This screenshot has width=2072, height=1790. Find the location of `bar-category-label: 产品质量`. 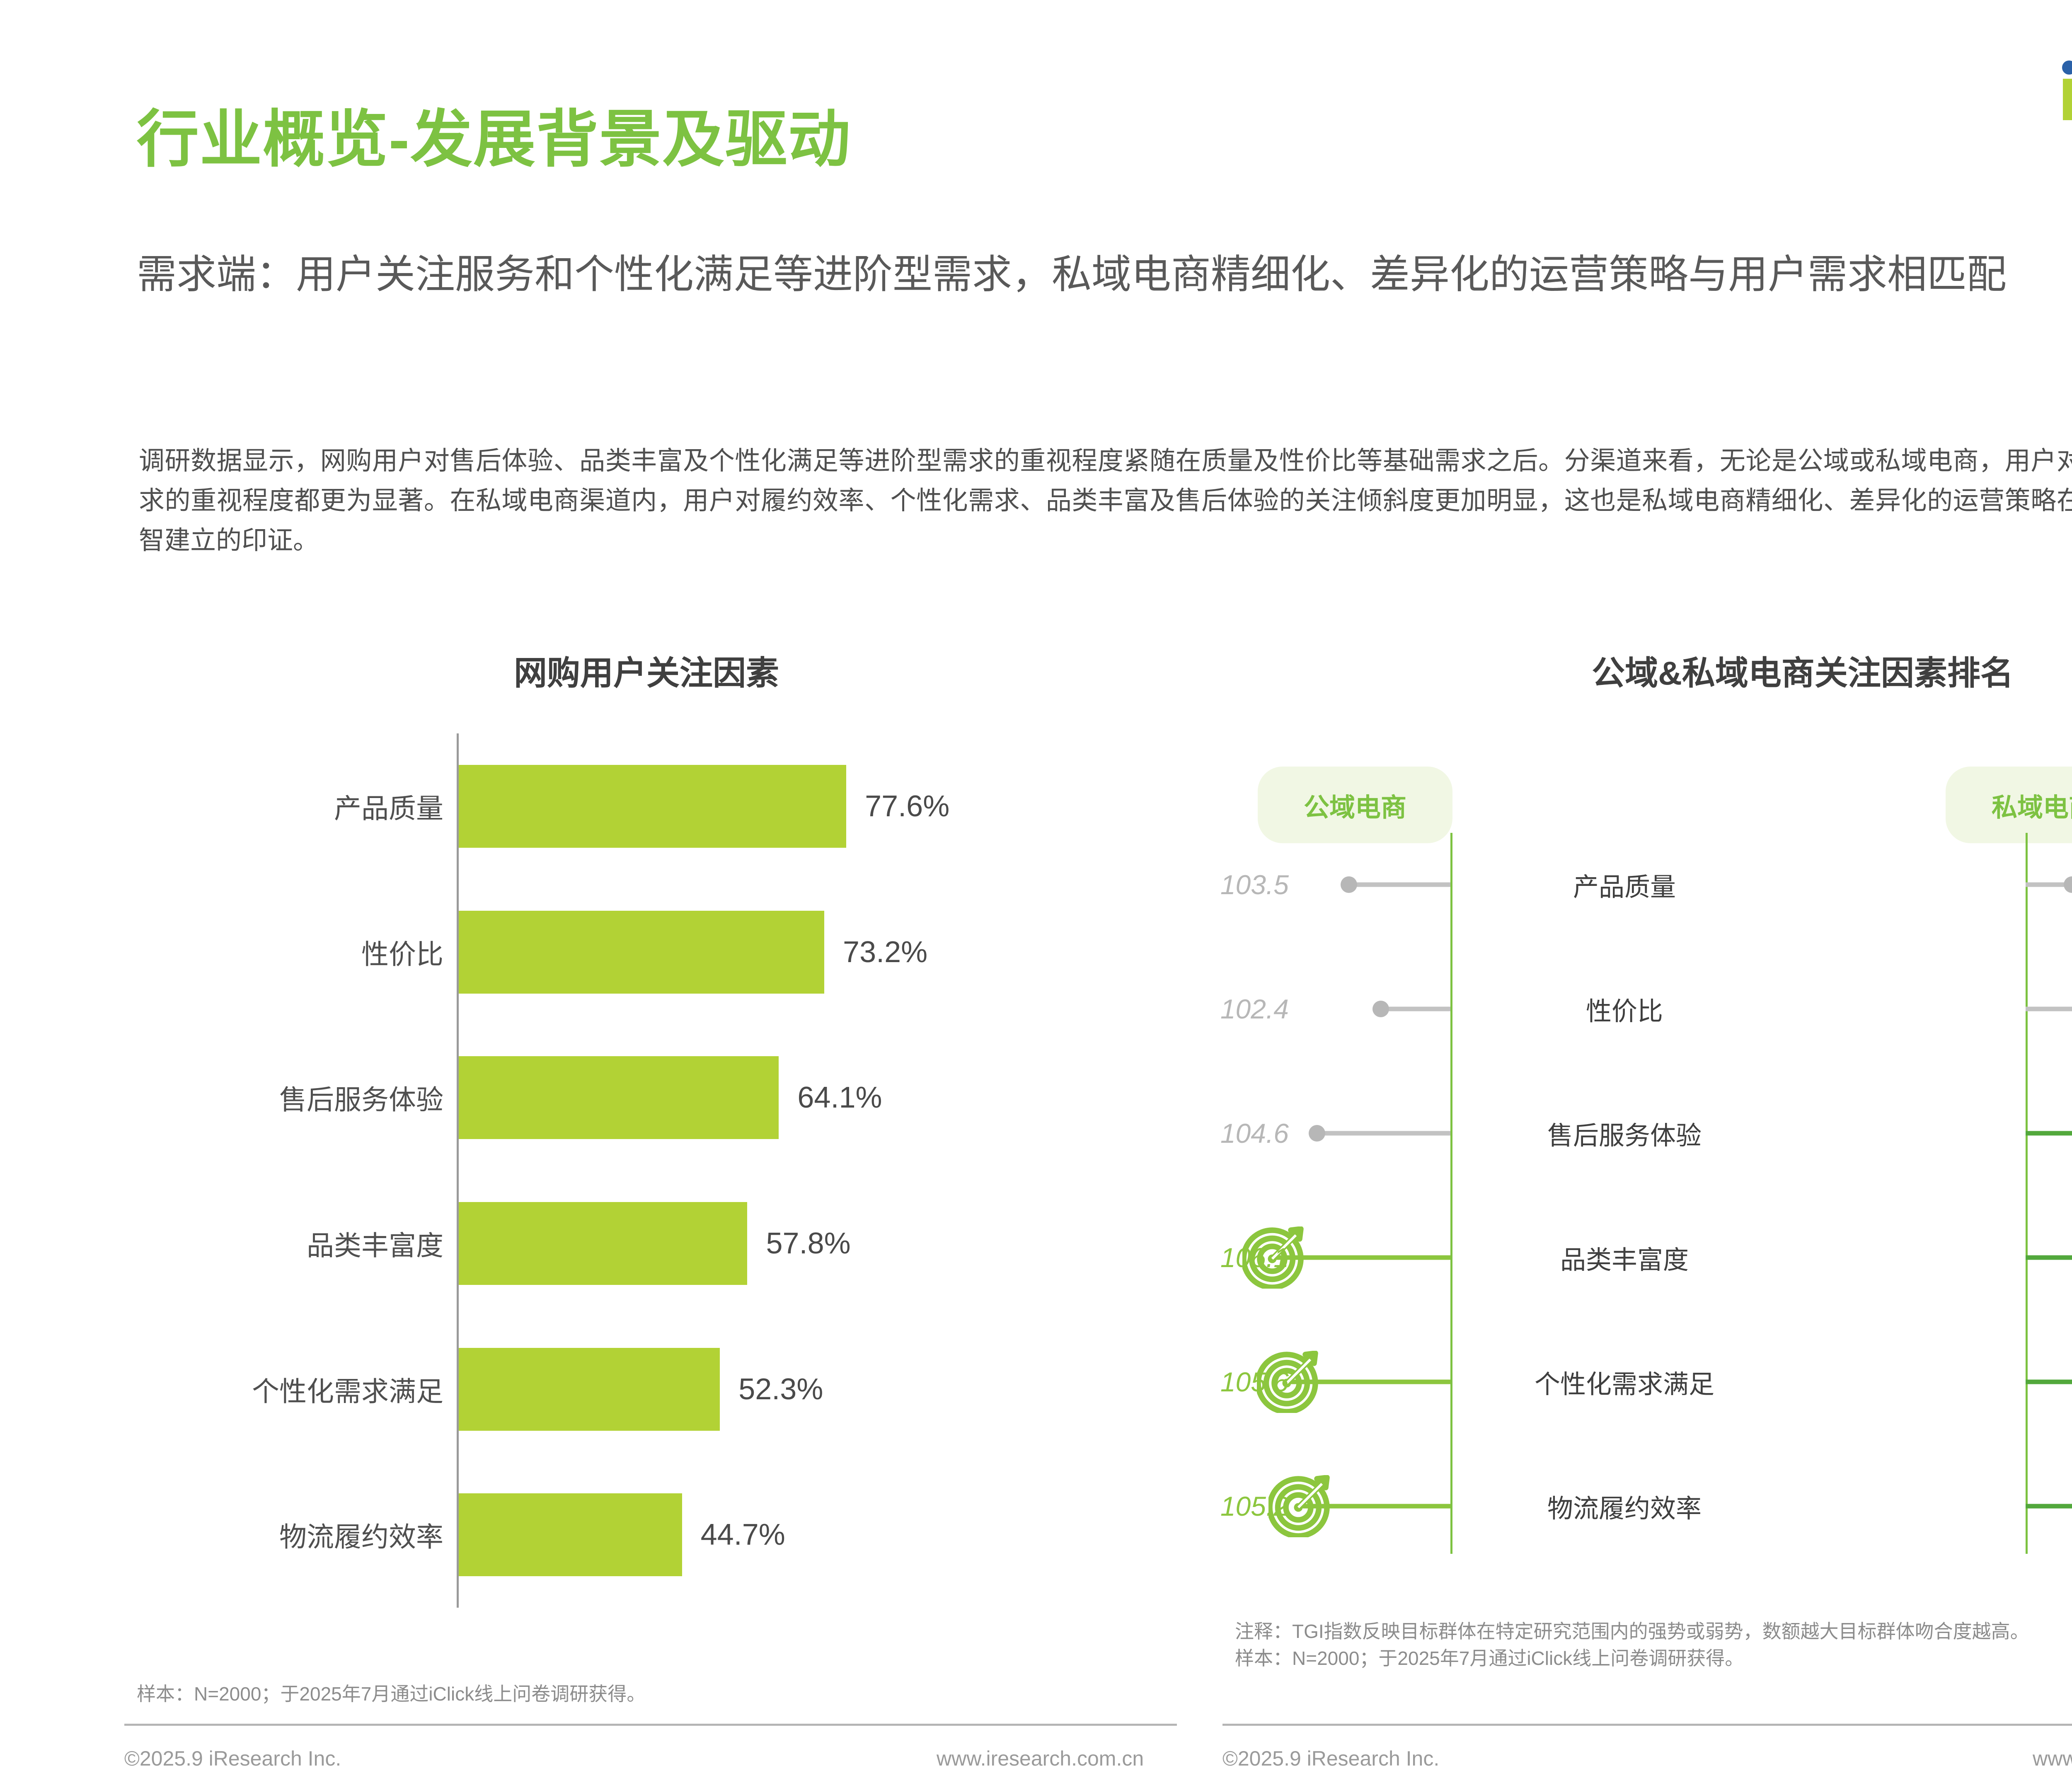

bar-category-label: 产品质量 is located at coordinates (388, 808).